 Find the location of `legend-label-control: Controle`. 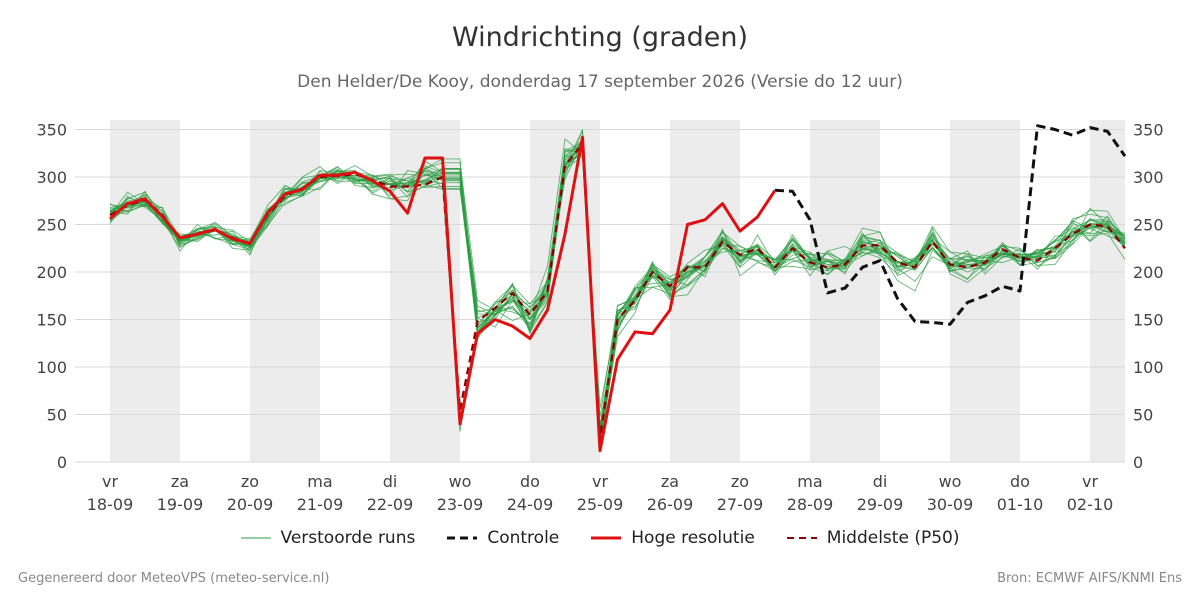

legend-label-control: Controle is located at coordinates (523, 538).